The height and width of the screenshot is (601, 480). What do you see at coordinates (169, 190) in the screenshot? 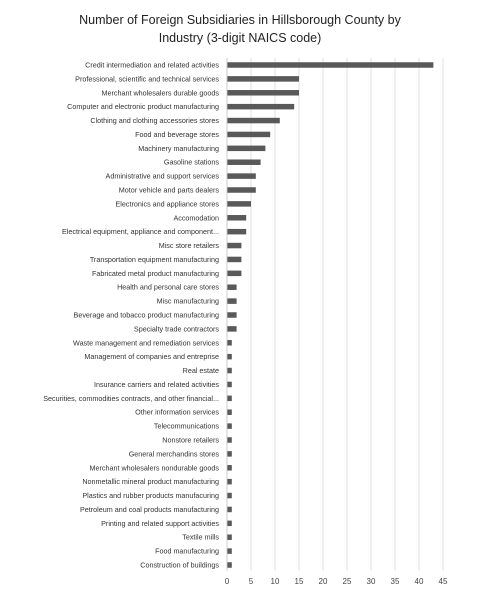
I see `category-label: Motor vehicle and parts dealers` at bounding box center [169, 190].